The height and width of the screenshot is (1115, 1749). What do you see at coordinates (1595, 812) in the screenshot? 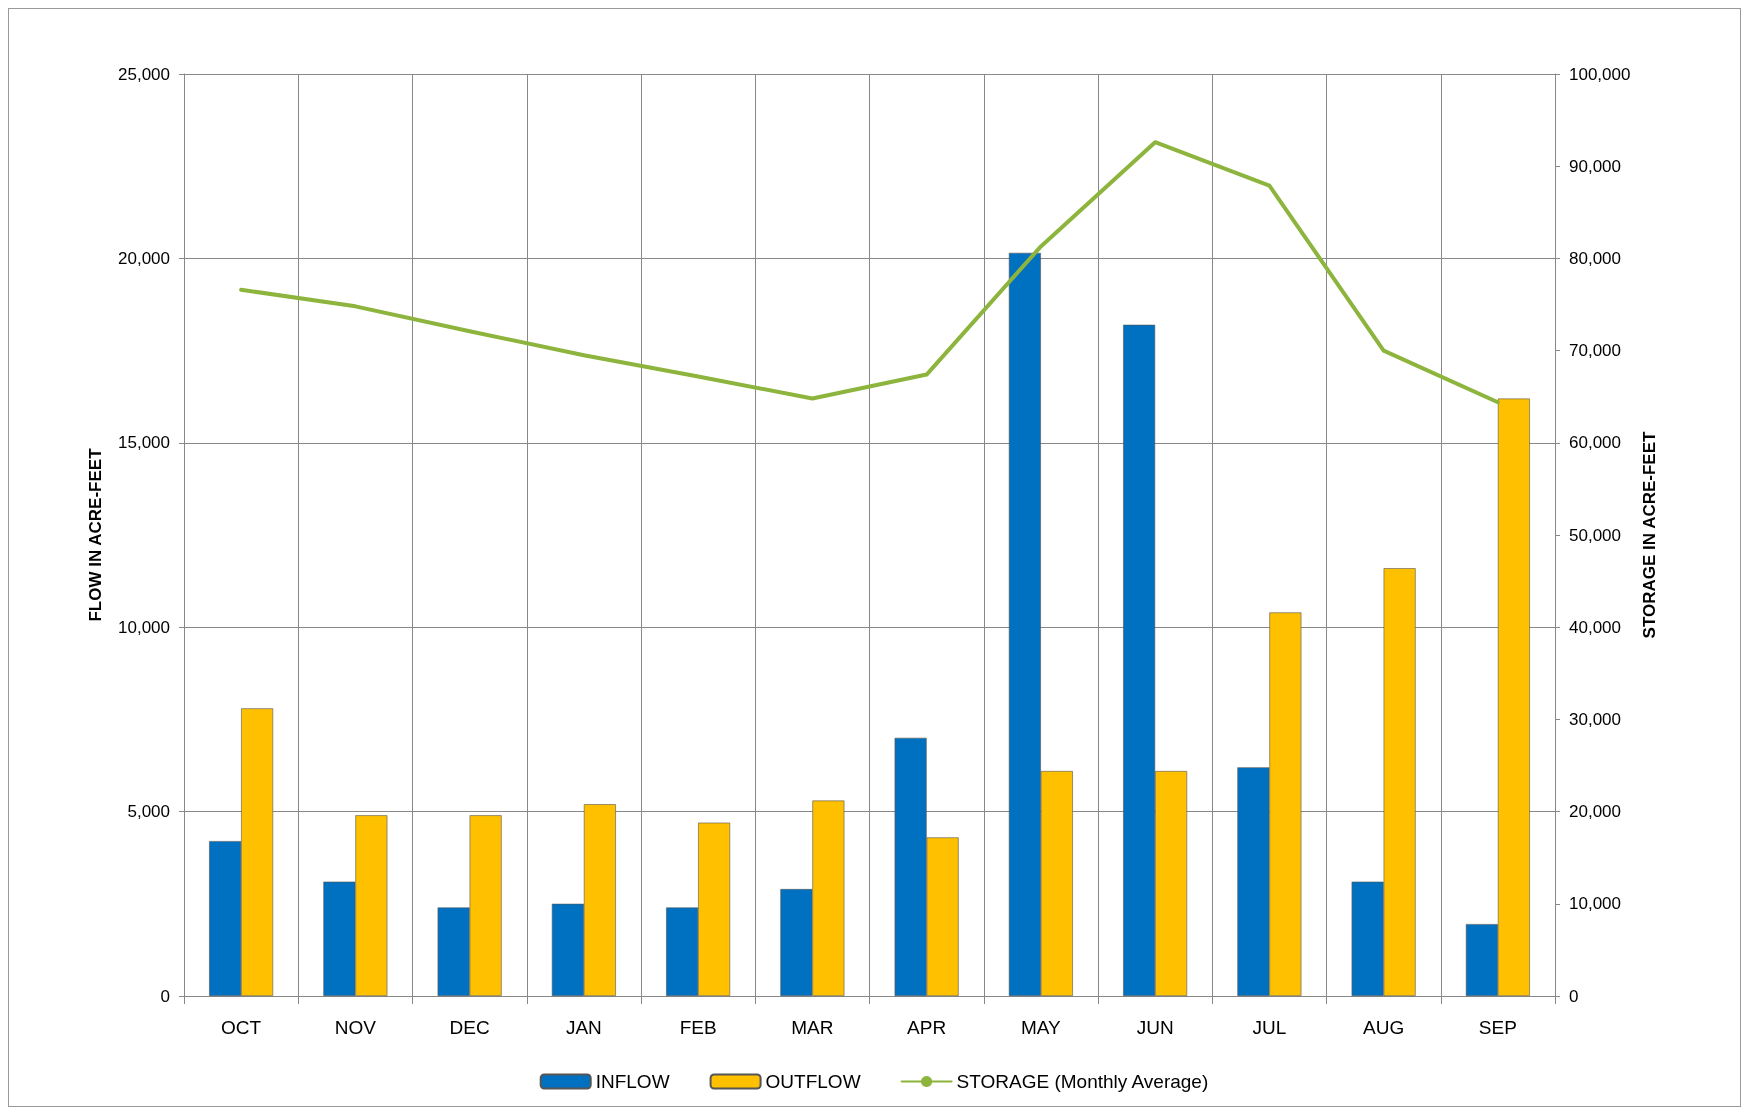
I see `y2-tick-label: 20,000` at bounding box center [1595, 812].